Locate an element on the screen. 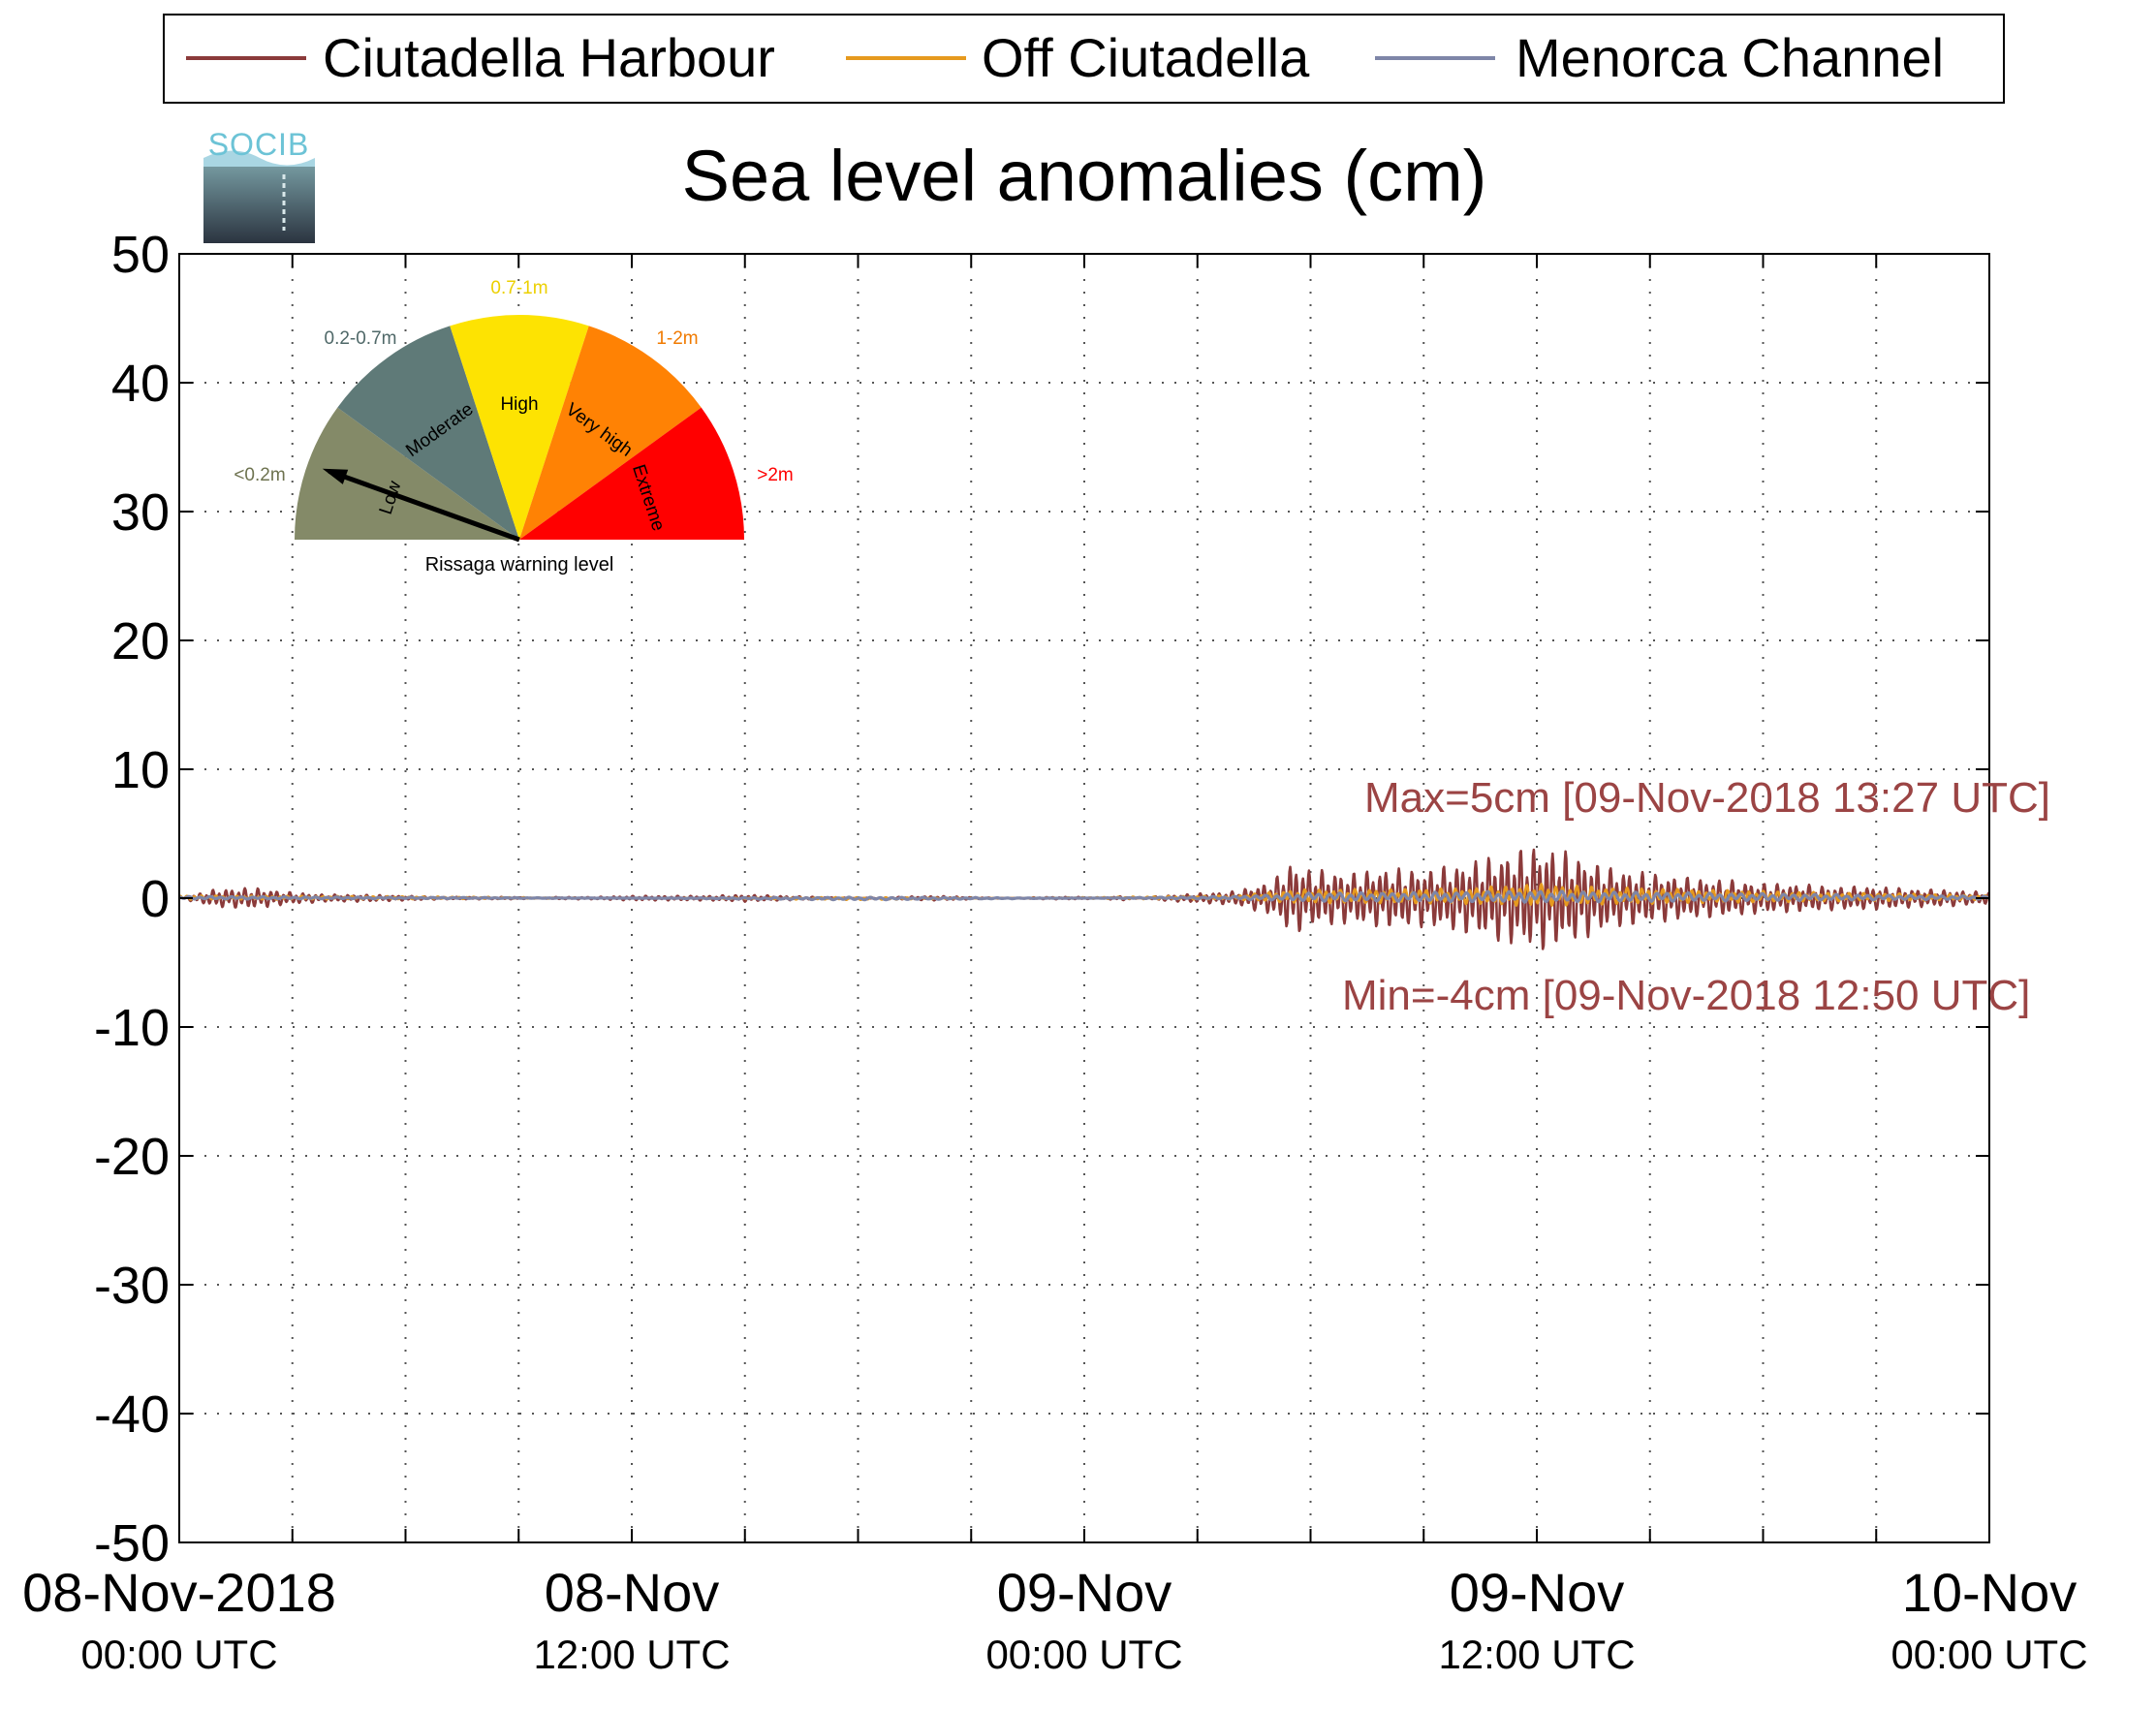  y-tick-label: 30 is located at coordinates (140, 512).